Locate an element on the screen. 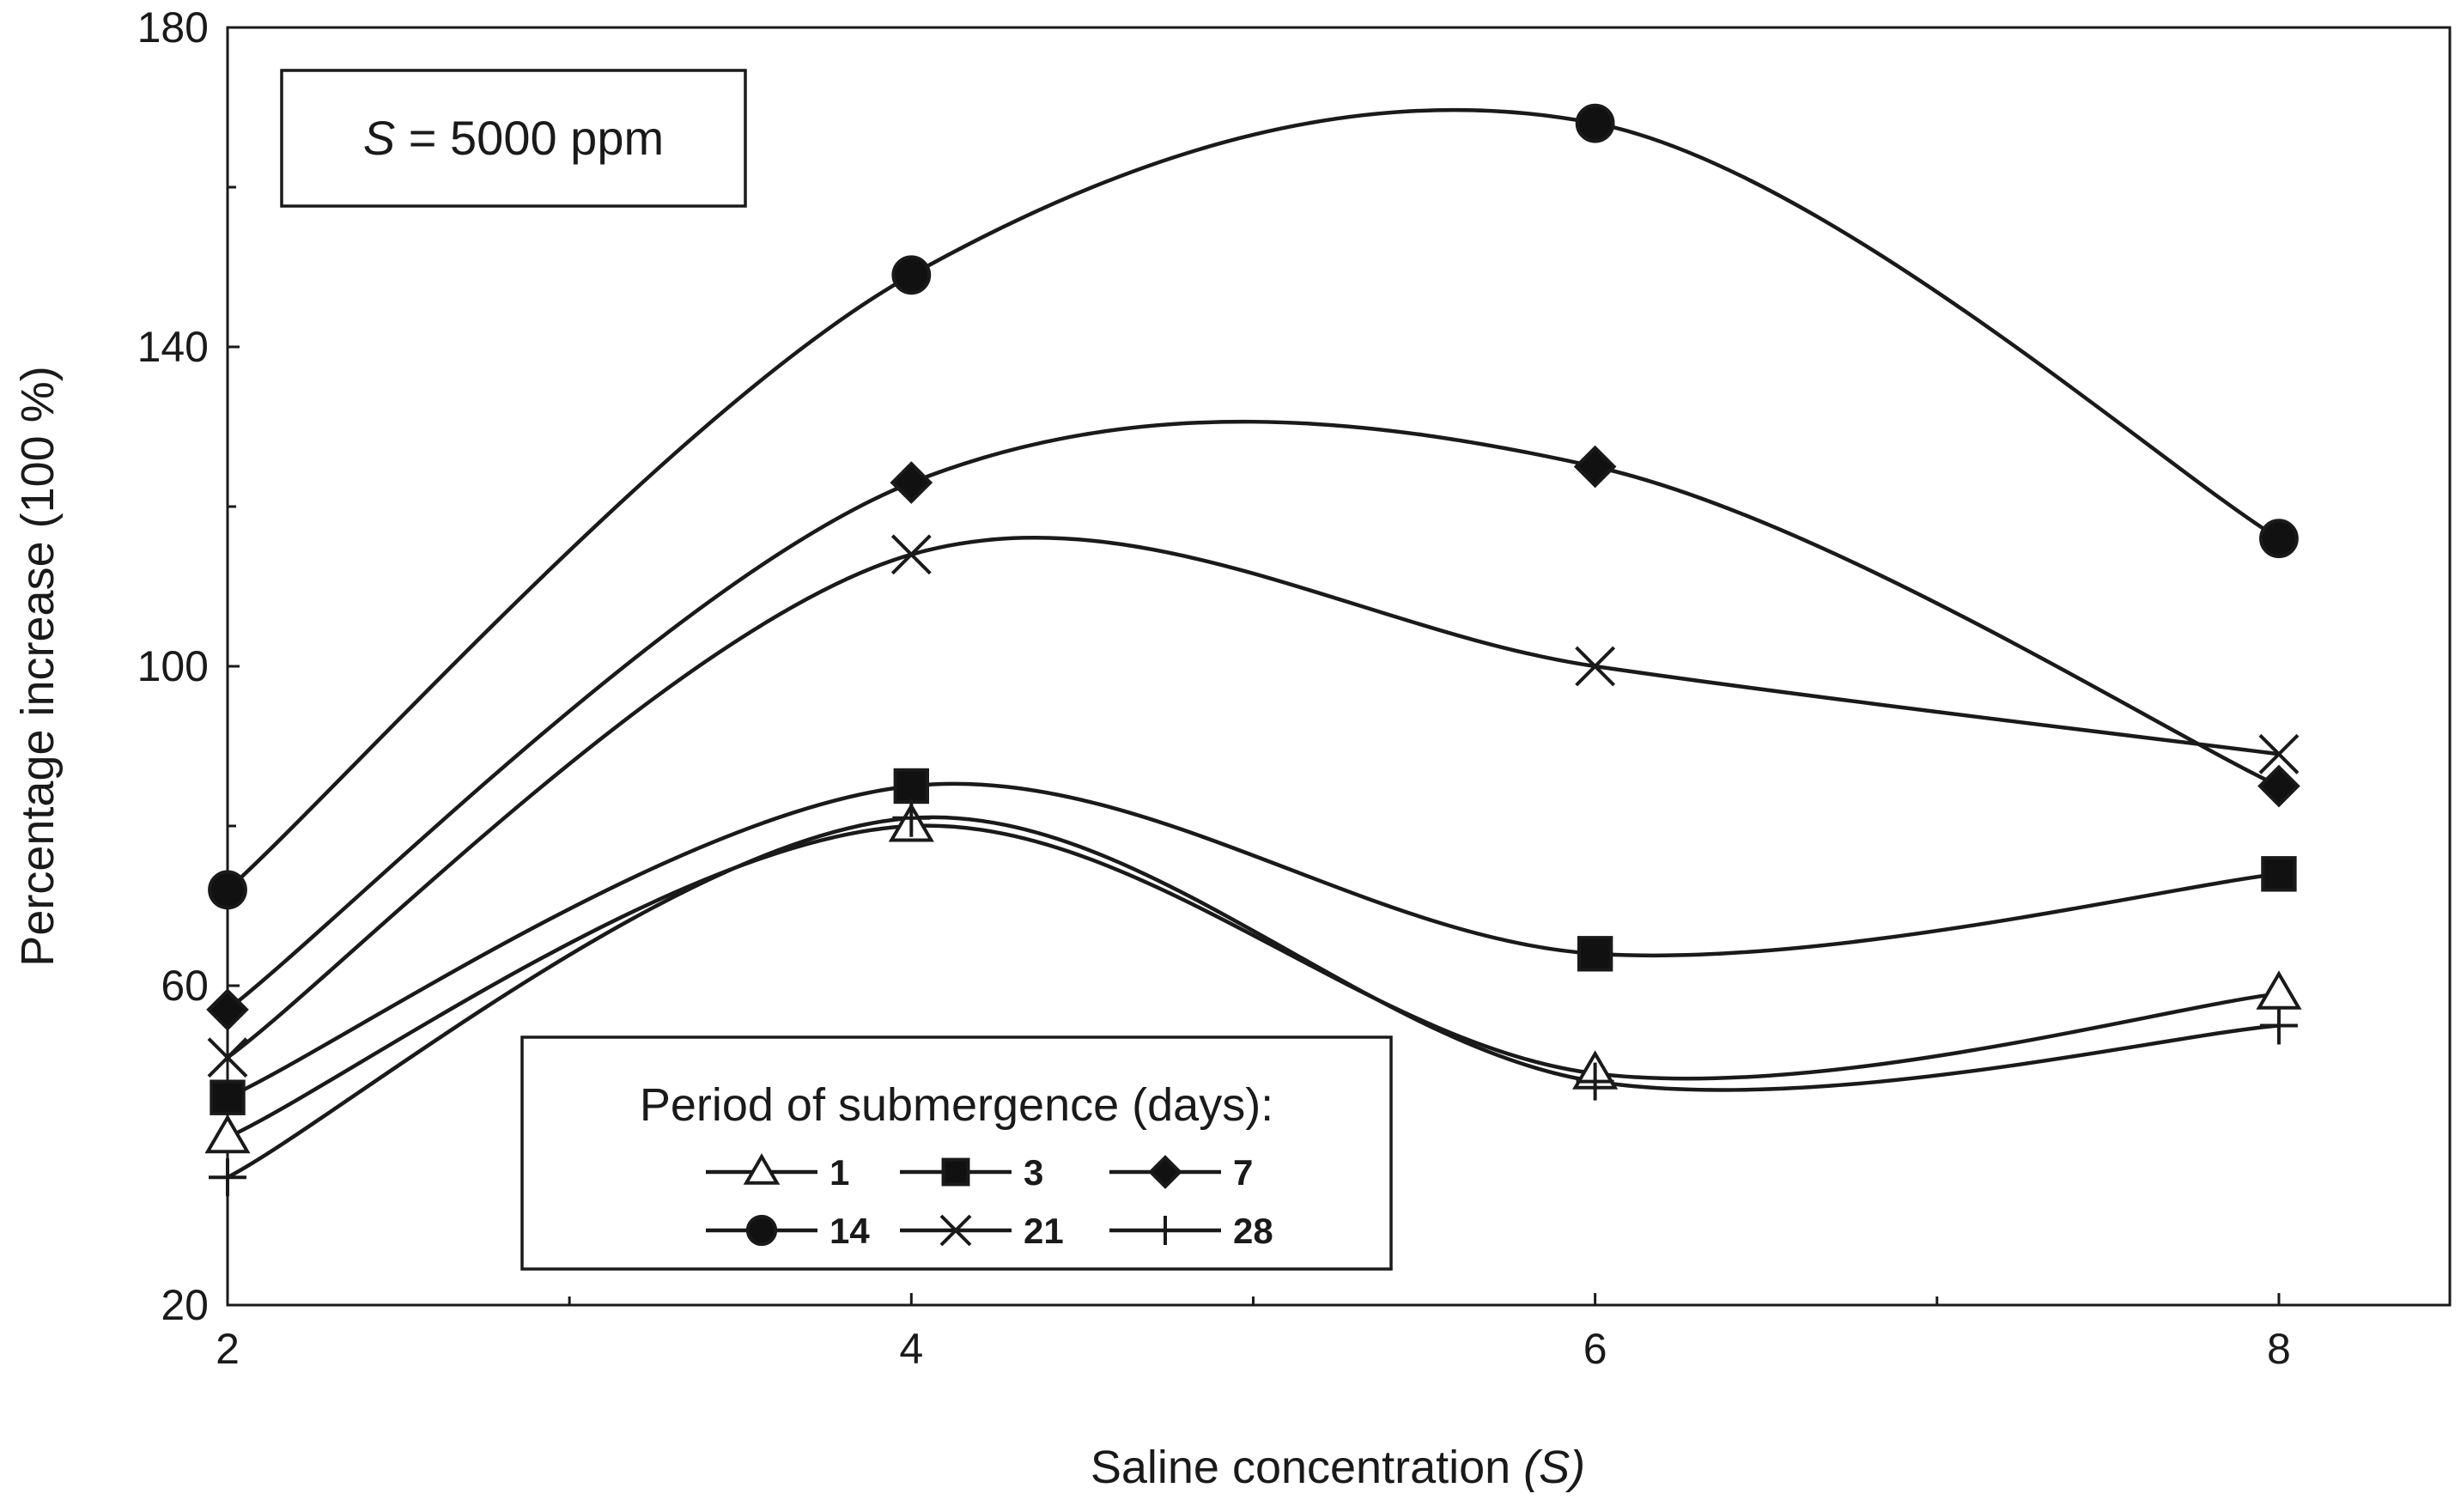 The width and height of the screenshot is (2461, 1512). legend-label: 21 is located at coordinates (1044, 1231).